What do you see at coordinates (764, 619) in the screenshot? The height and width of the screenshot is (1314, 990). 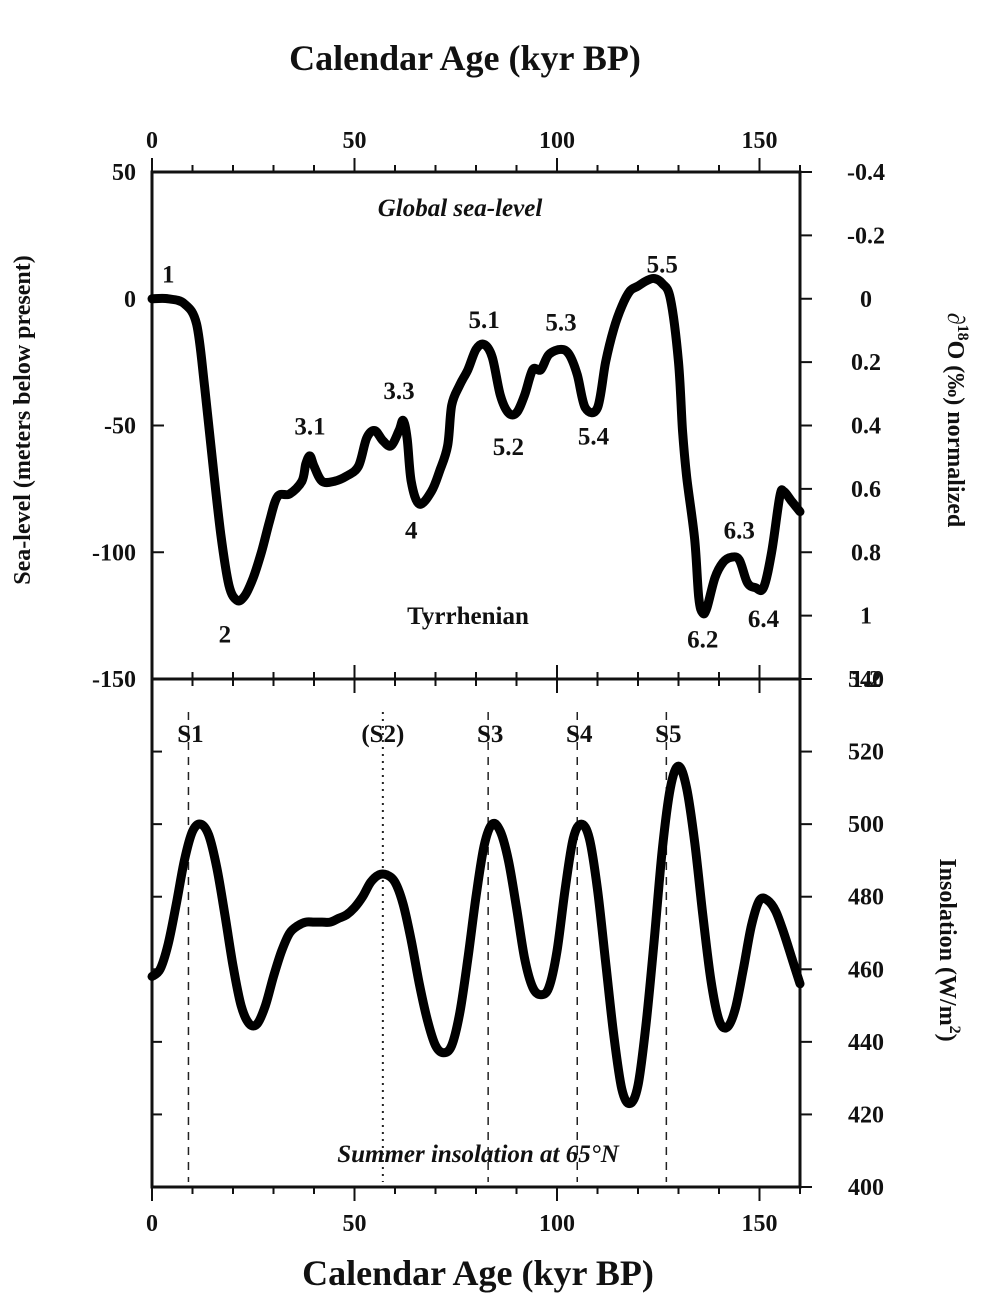 I see `stage-label: 6.4` at bounding box center [764, 619].